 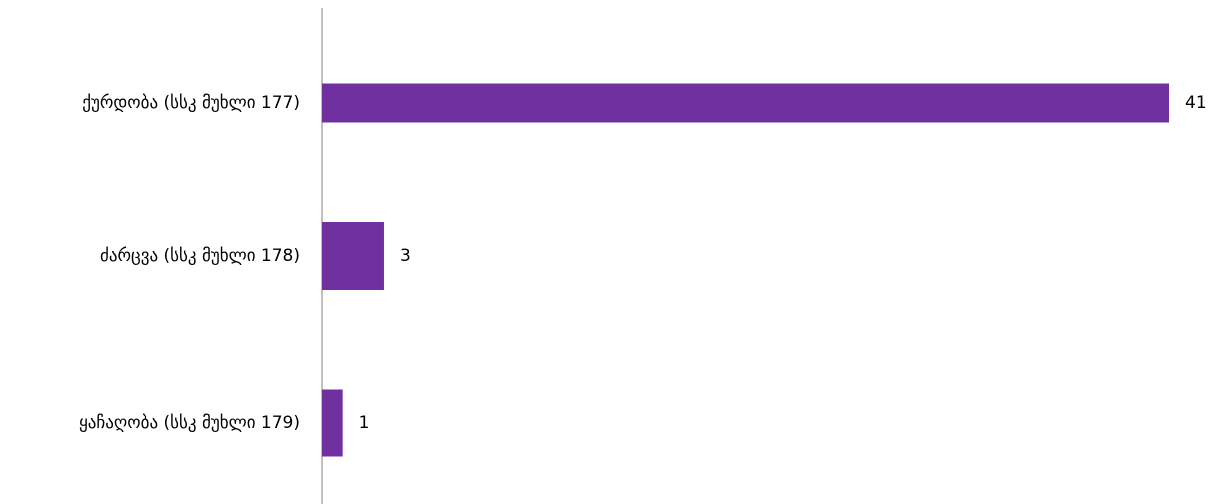 I want to click on value-label: 3, so click(x=405, y=256).